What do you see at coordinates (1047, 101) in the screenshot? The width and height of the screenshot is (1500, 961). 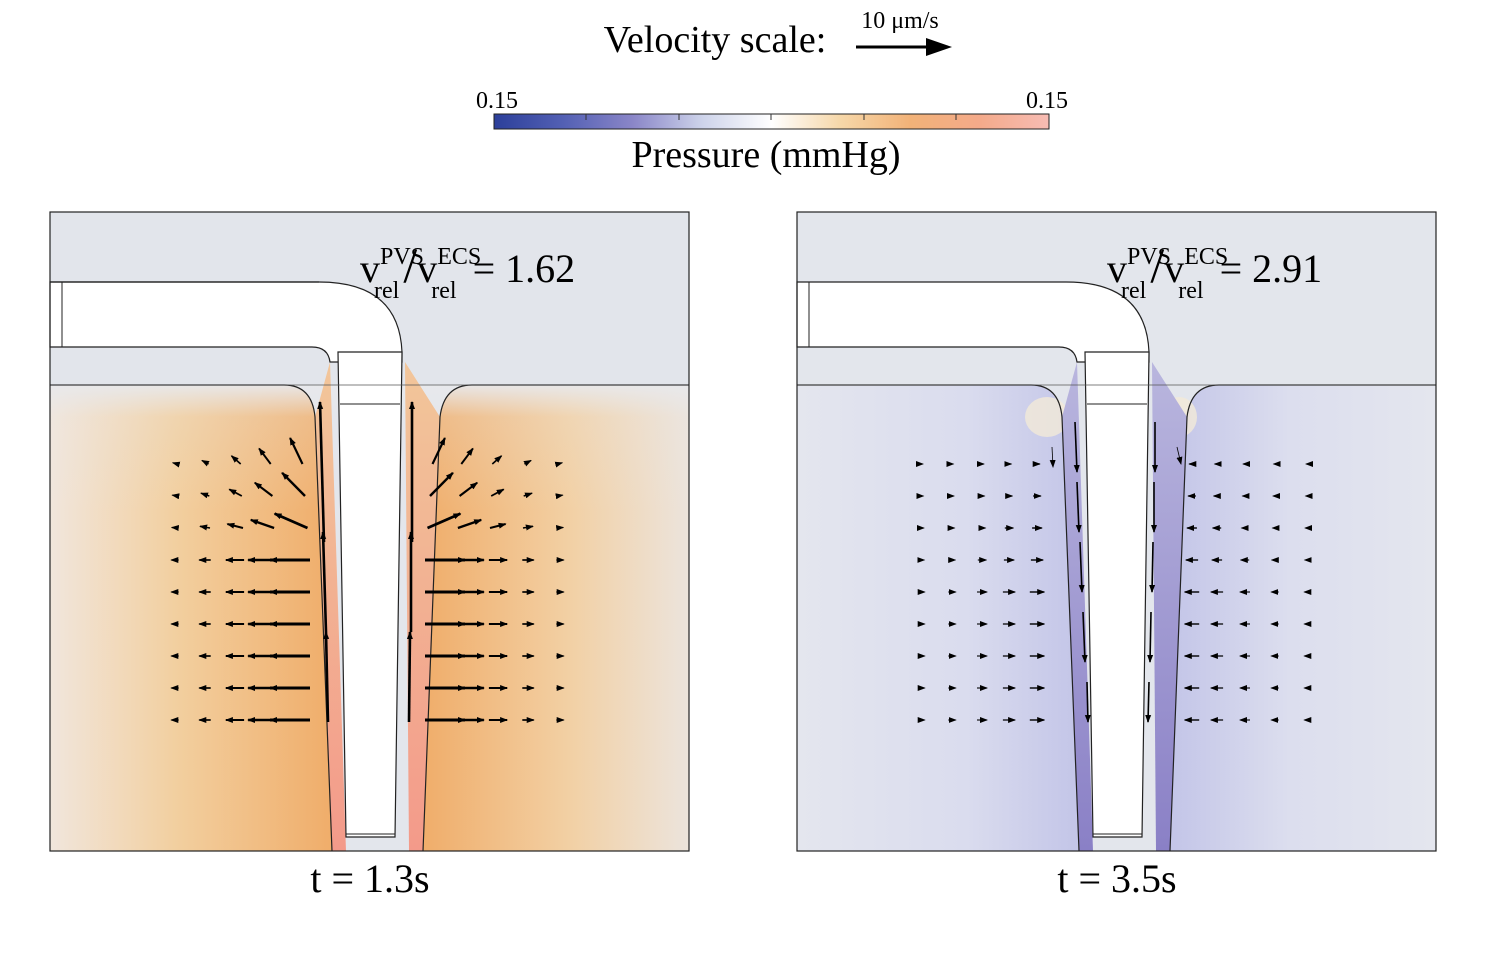 I see `colorbar-max-label: 0.15` at bounding box center [1047, 101].